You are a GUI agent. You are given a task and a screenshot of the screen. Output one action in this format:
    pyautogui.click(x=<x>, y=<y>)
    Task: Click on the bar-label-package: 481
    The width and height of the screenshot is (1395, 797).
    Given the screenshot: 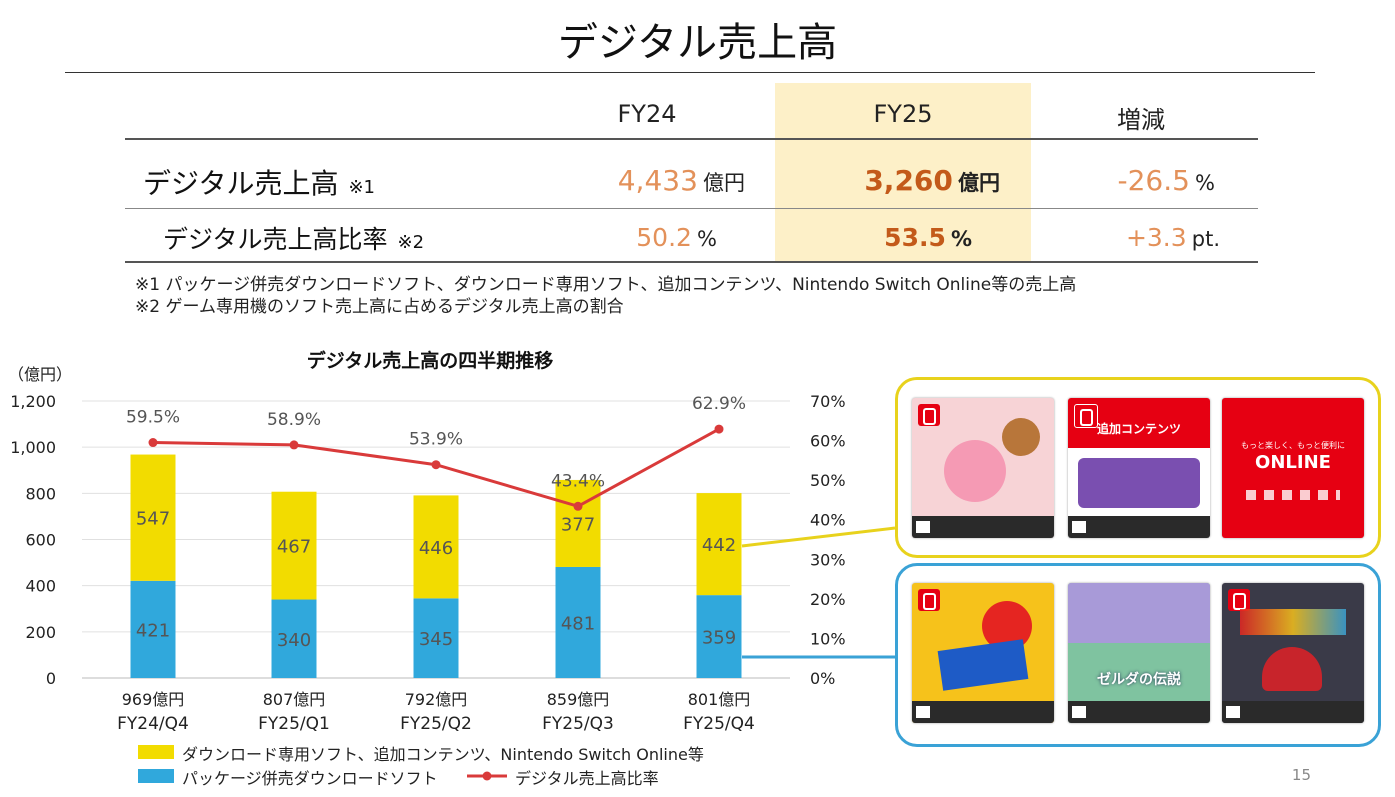 What is the action you would take?
    pyautogui.click(x=578, y=623)
    